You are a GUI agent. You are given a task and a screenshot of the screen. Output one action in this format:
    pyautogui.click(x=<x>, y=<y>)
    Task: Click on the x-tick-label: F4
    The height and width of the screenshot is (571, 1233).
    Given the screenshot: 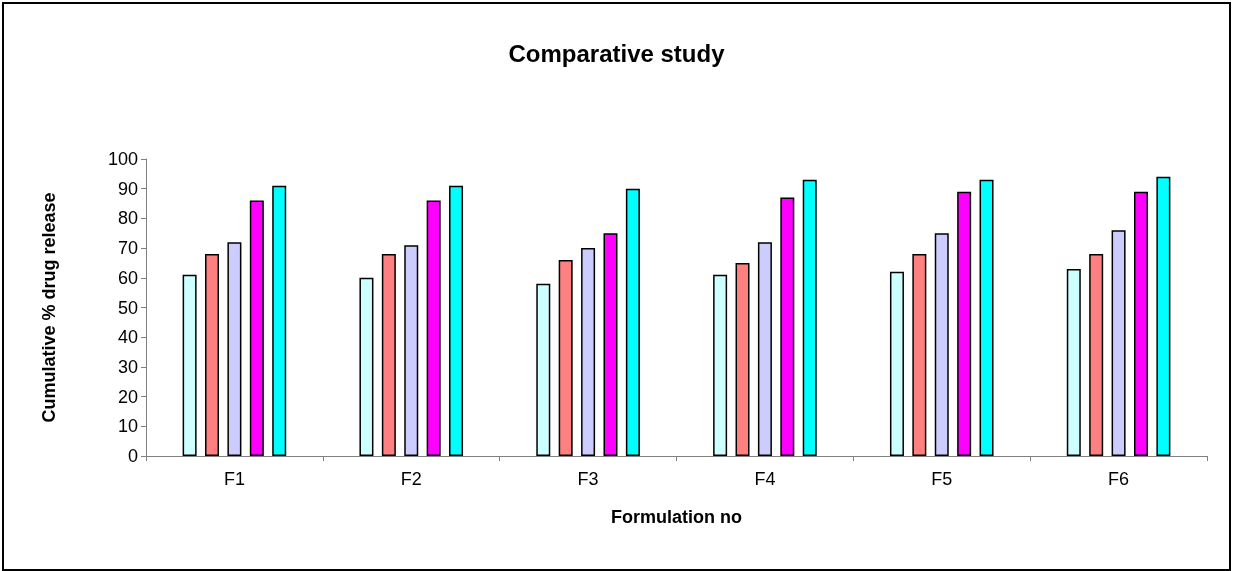 What is the action you would take?
    pyautogui.click(x=765, y=479)
    